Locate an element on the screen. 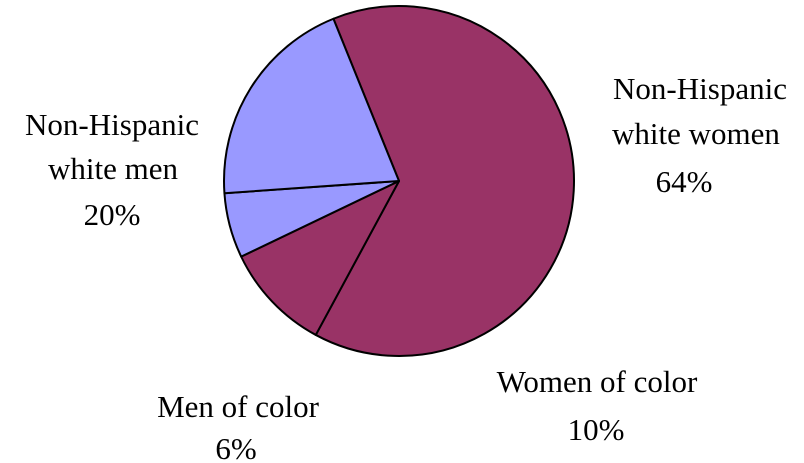 The width and height of the screenshot is (804, 463). slice-label-nh-white-men-line-1: Non-Hispanic is located at coordinates (112, 124).